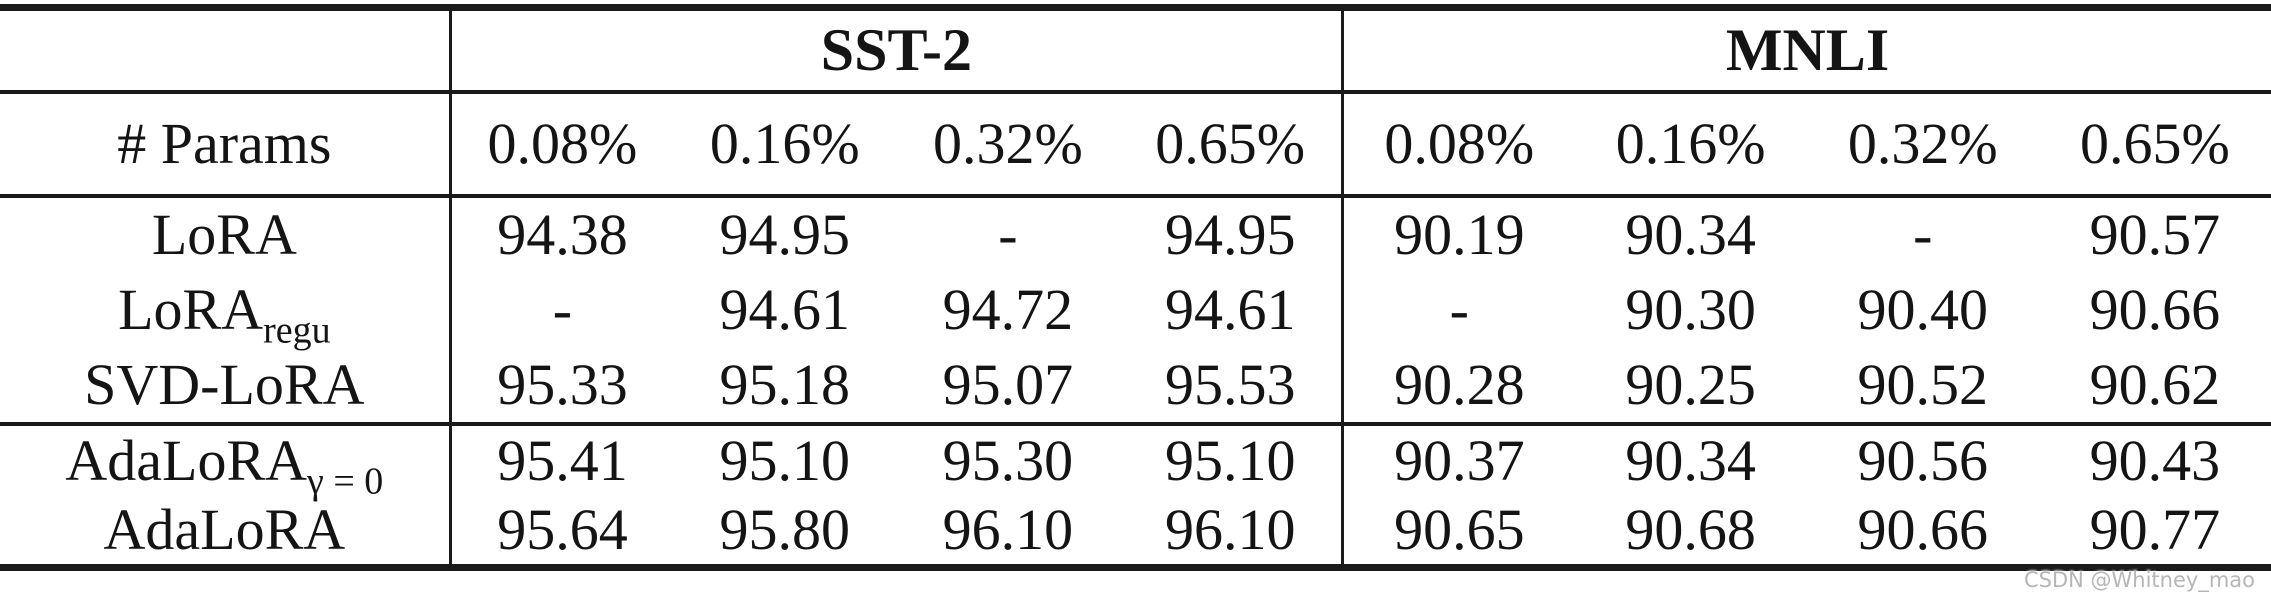 The image size is (2271, 597). Describe the element at coordinates (2154, 458) in the screenshot. I see `value-cell: 90.43` at that location.